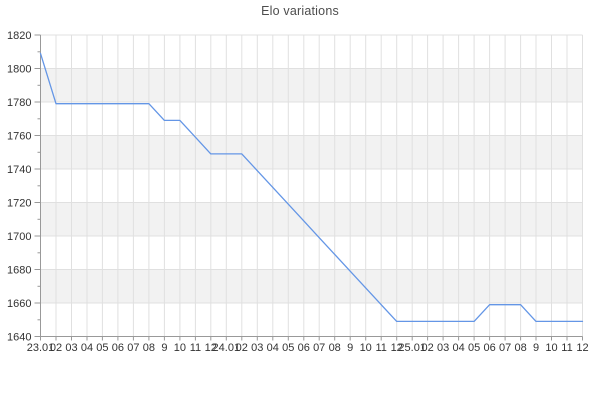 The image size is (600, 400). Describe the element at coordinates (41, 348) in the screenshot. I see `x-tick-label: 23.01` at that location.